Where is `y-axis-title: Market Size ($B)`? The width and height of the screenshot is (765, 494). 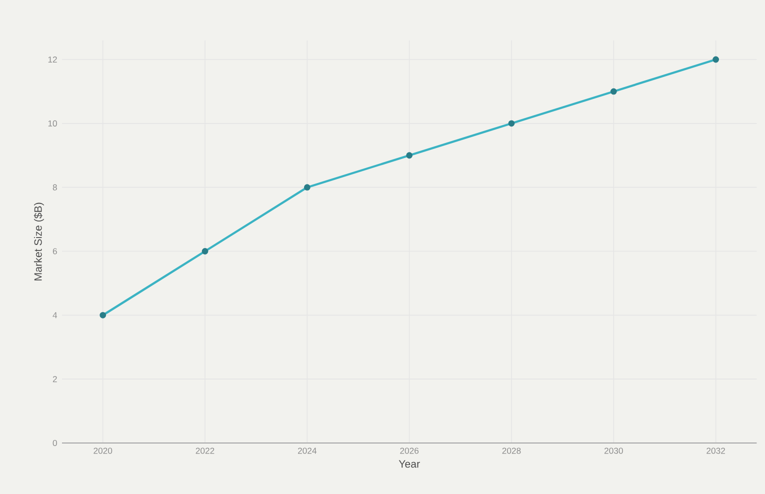 y-axis-title: Market Size ($B) is located at coordinates (39, 241).